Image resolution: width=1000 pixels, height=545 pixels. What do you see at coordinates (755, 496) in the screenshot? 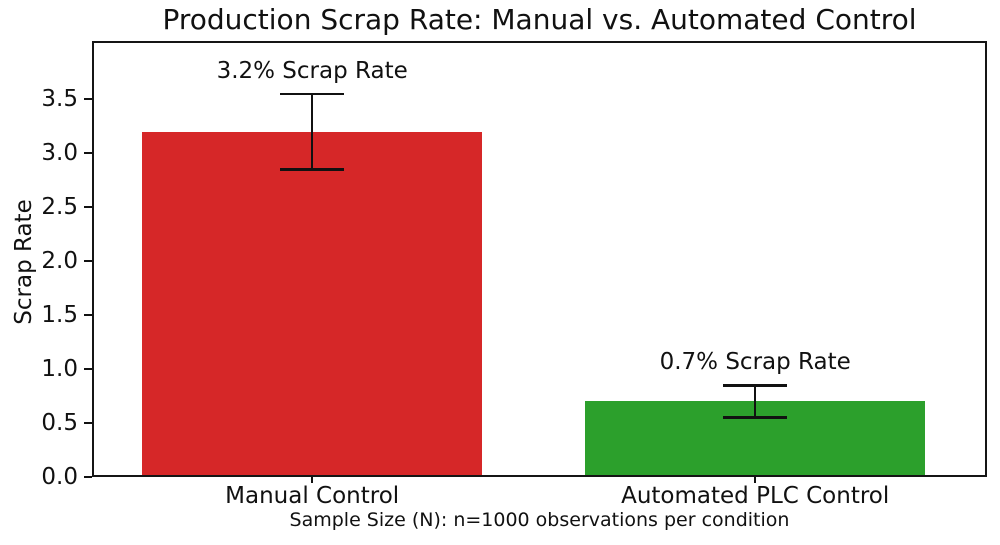
I see `x-tick-label-automated-plc-control: Automated PLC Control` at bounding box center [755, 496].